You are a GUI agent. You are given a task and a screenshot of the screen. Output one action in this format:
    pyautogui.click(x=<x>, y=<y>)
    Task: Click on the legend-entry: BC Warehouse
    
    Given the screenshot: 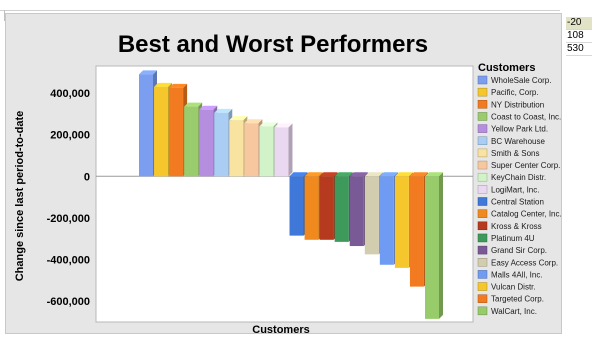 What is the action you would take?
    pyautogui.click(x=511, y=141)
    